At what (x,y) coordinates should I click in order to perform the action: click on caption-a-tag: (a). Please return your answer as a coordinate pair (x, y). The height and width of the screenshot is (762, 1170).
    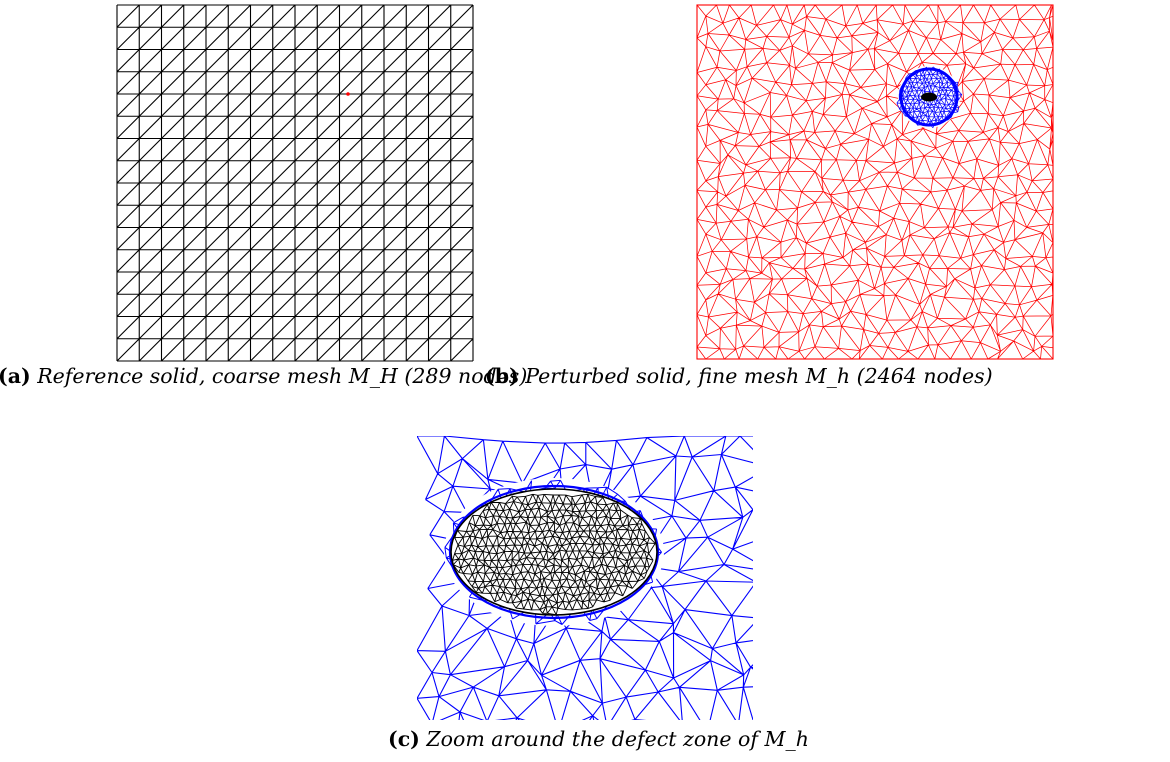
    Looking at the image, I should click on (15, 376).